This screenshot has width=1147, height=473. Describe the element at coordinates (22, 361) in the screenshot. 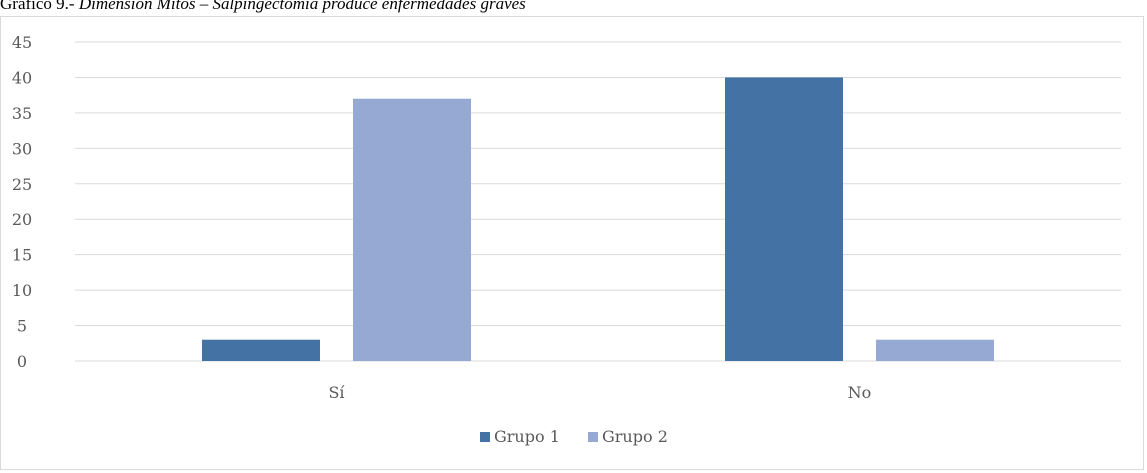

I see `y-tick-label: 0` at that location.